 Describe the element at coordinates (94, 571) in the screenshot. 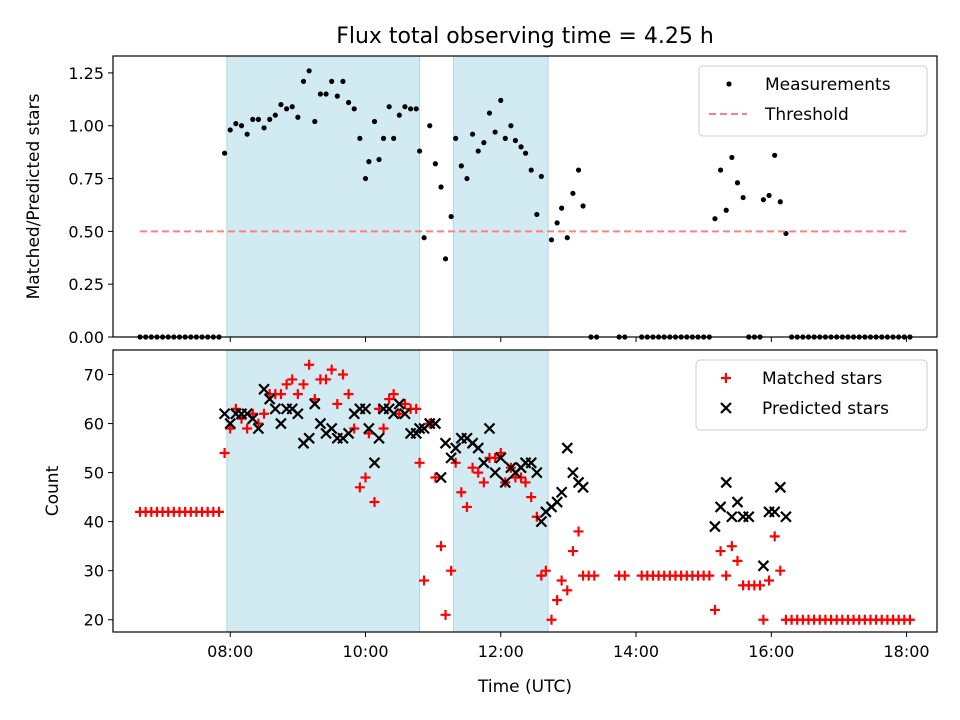

I see `y-tick-label: 30` at that location.